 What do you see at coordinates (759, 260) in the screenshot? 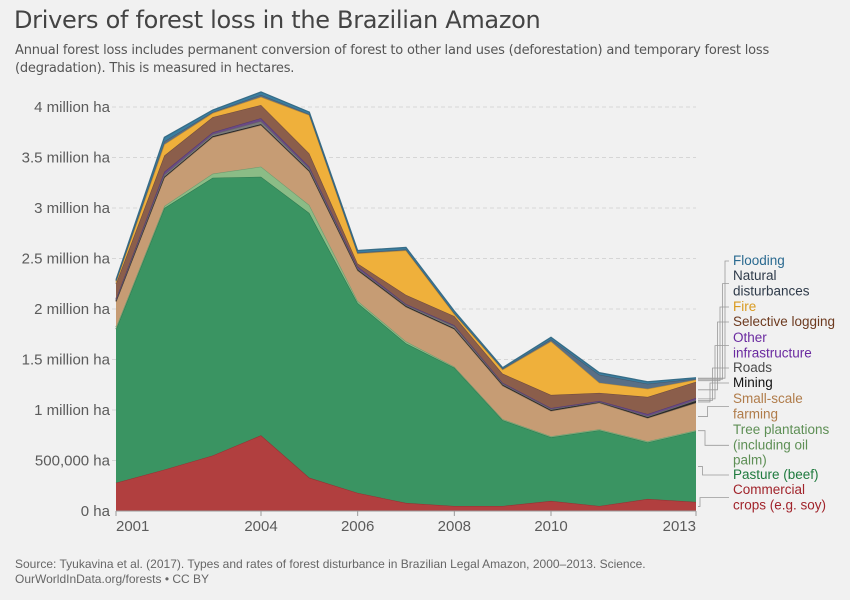
I see `legend-label: Flooding` at bounding box center [759, 260].